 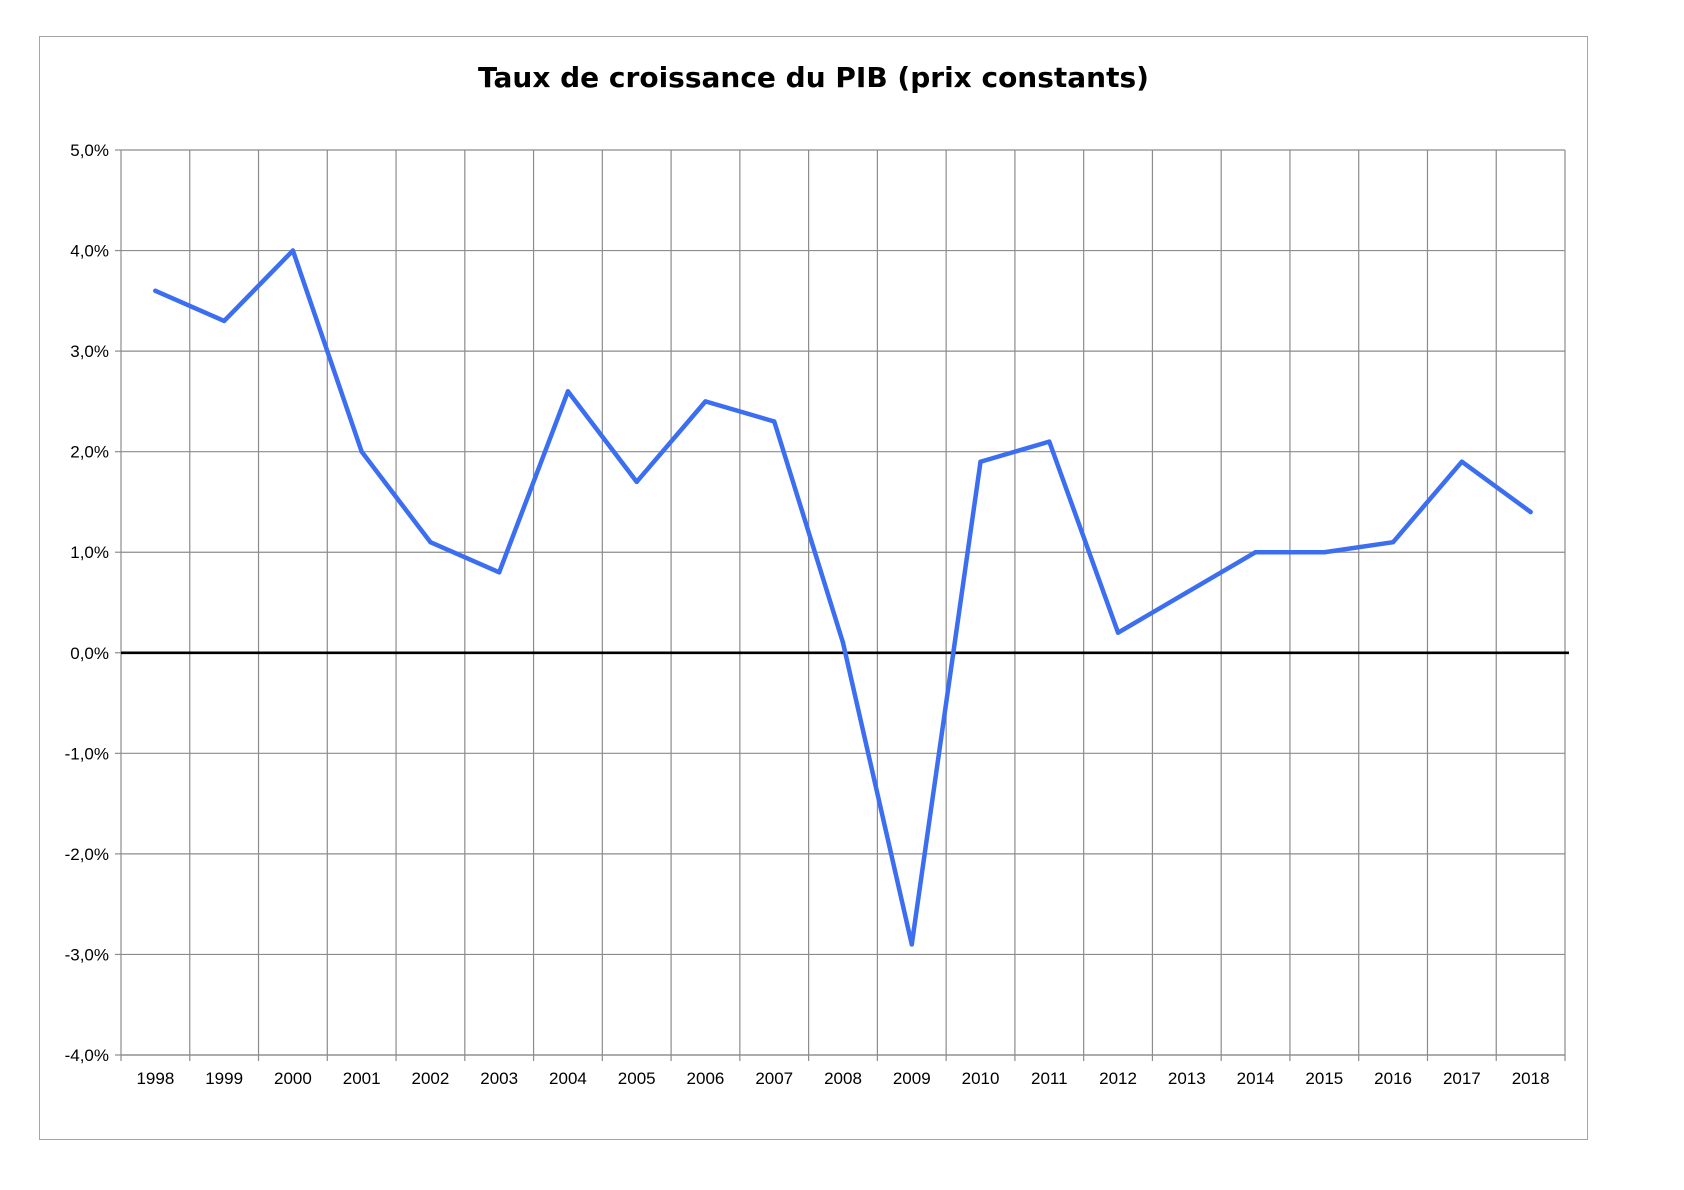 What do you see at coordinates (224, 1078) in the screenshot?
I see `x-tick-label: 1999` at bounding box center [224, 1078].